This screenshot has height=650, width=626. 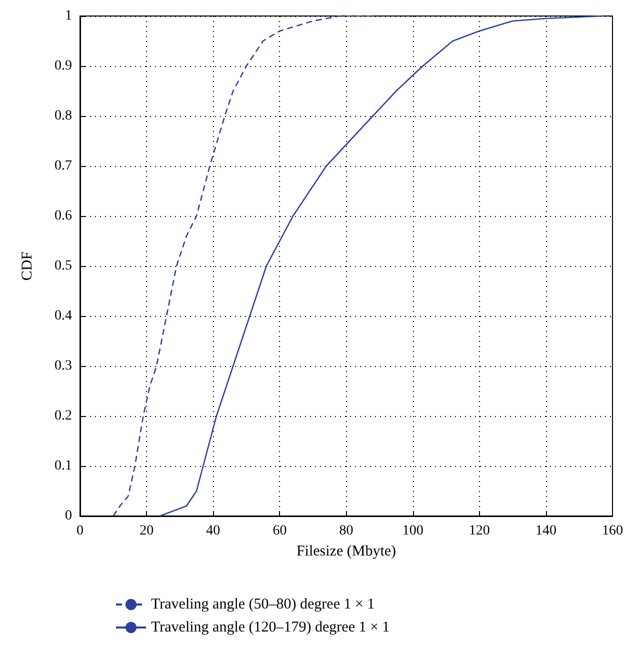 What do you see at coordinates (63, 316) in the screenshot?
I see `y-tick-label: 0.4` at bounding box center [63, 316].